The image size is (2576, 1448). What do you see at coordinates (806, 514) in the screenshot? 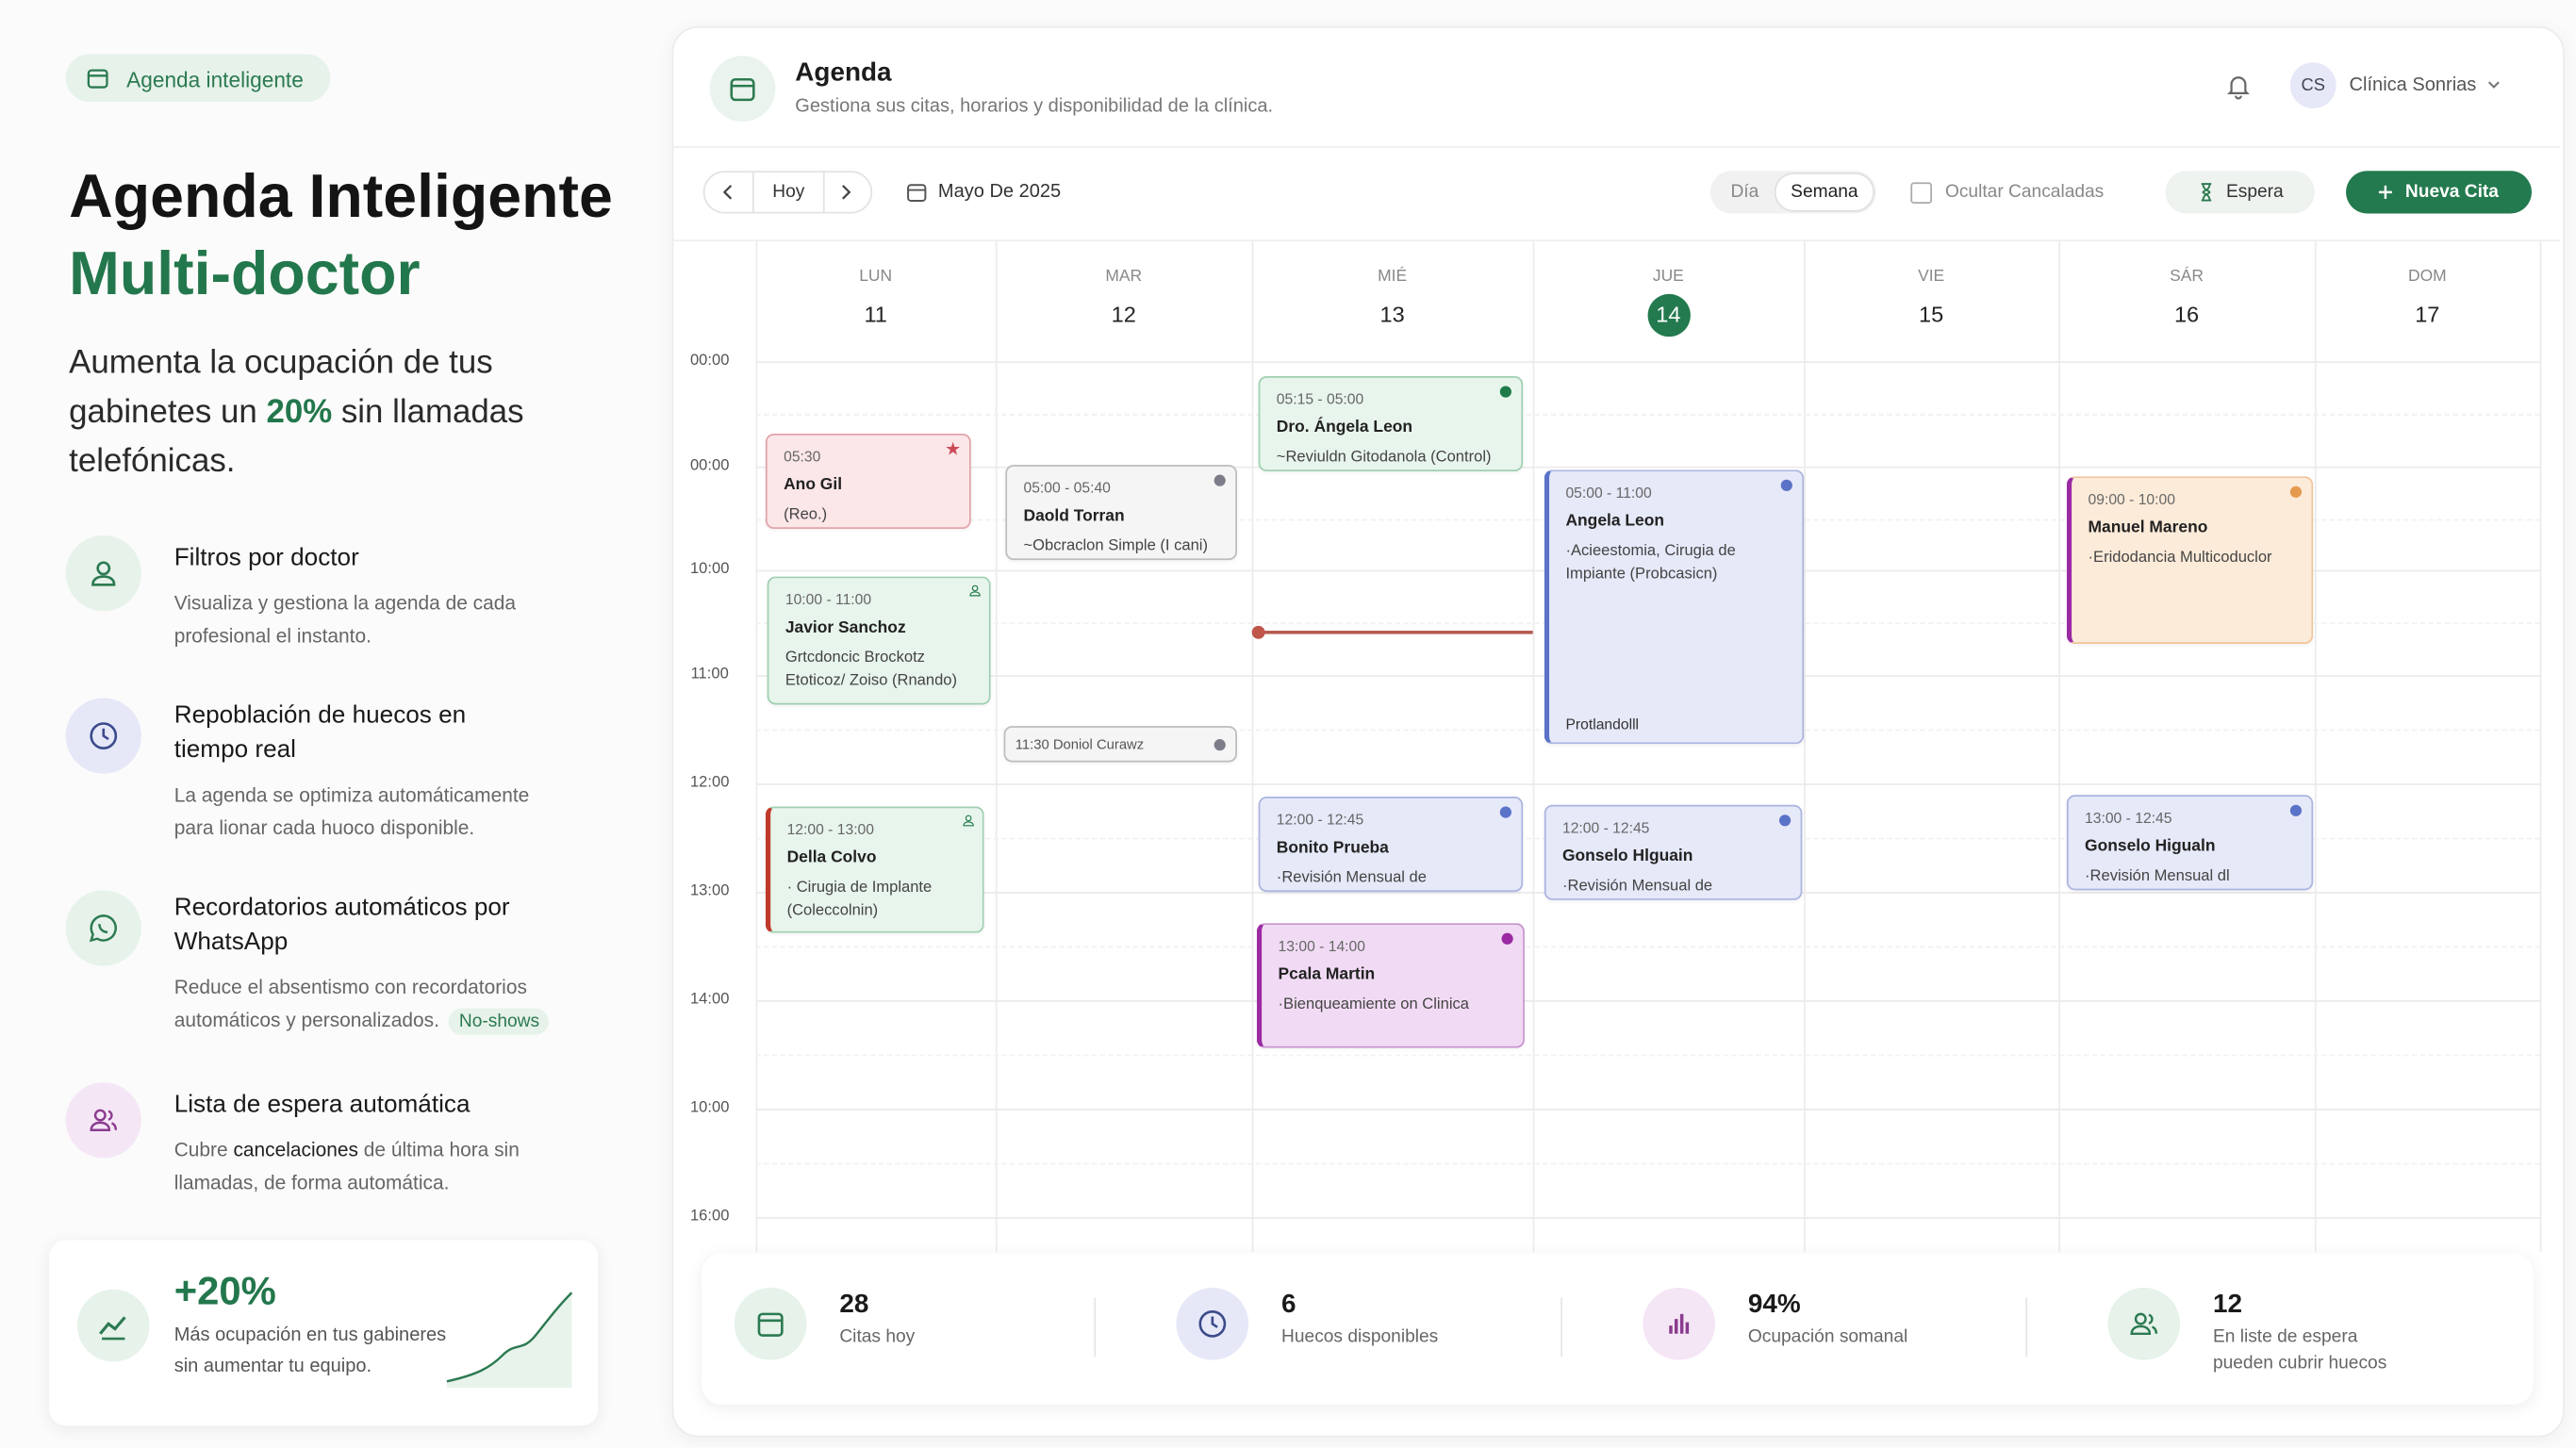
I see `appointment-treatment: (Reo.)` at bounding box center [806, 514].